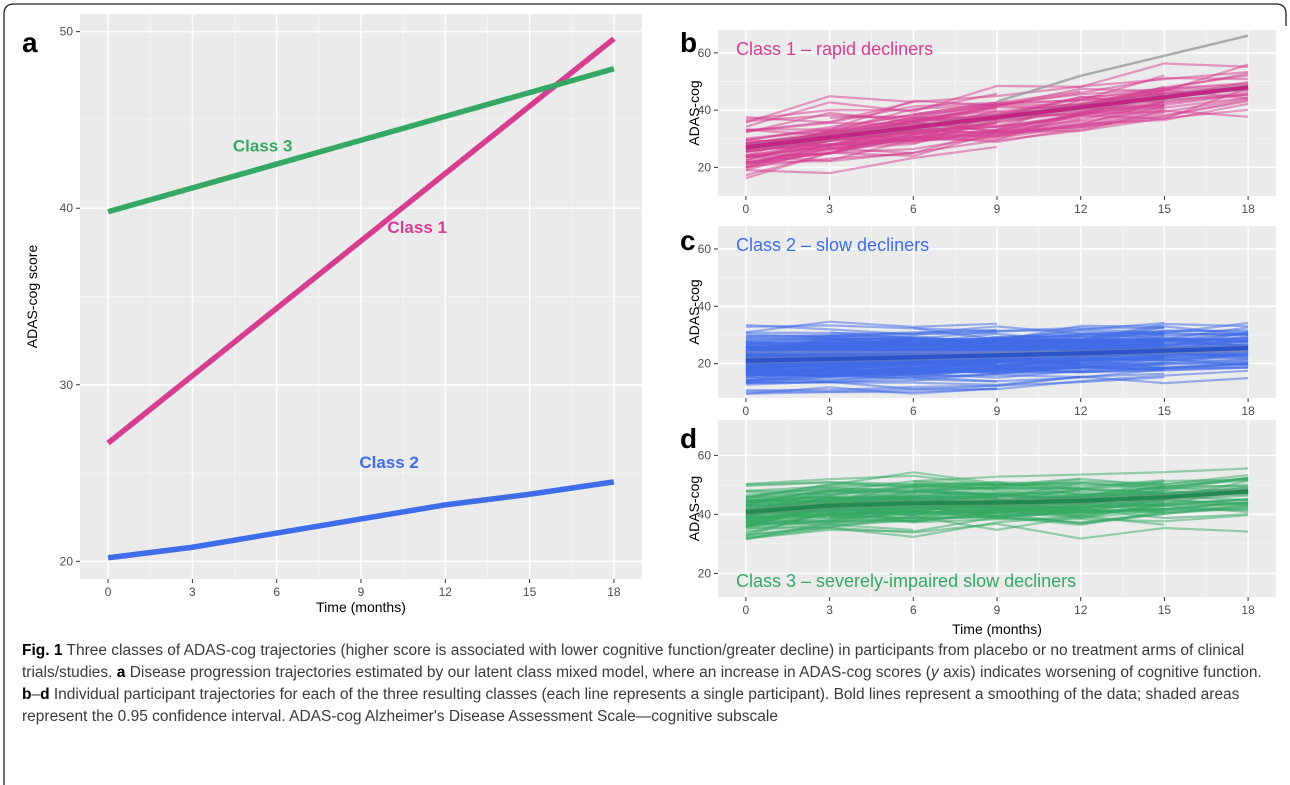  I want to click on panel-letter-c: c, so click(688, 240).